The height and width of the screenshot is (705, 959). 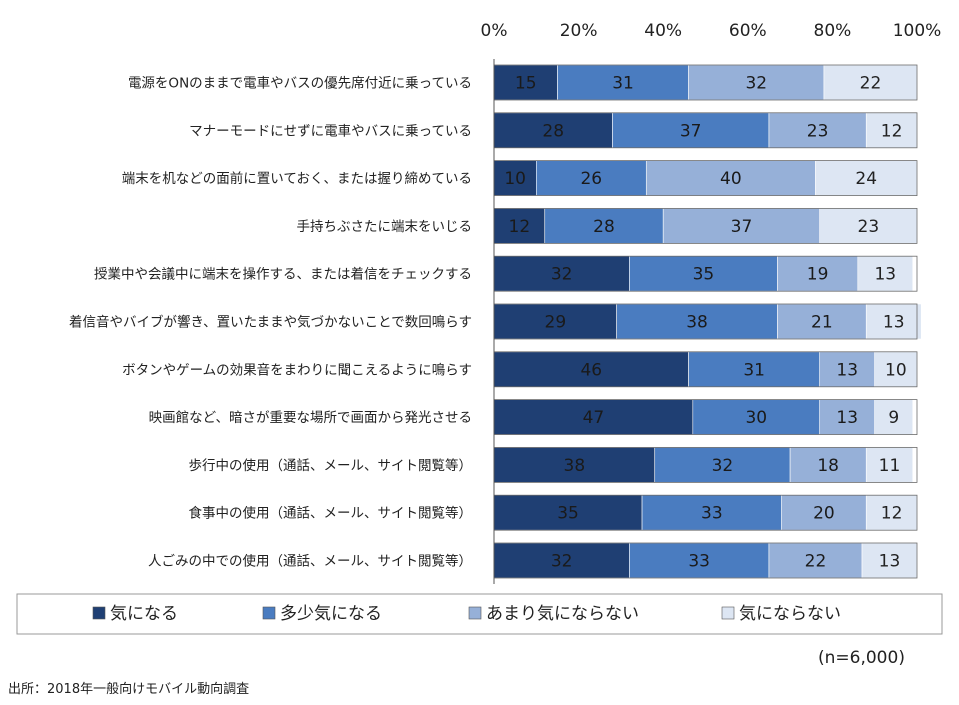 What do you see at coordinates (917, 31) in the screenshot?
I see `x-tick-label: 100%` at bounding box center [917, 31].